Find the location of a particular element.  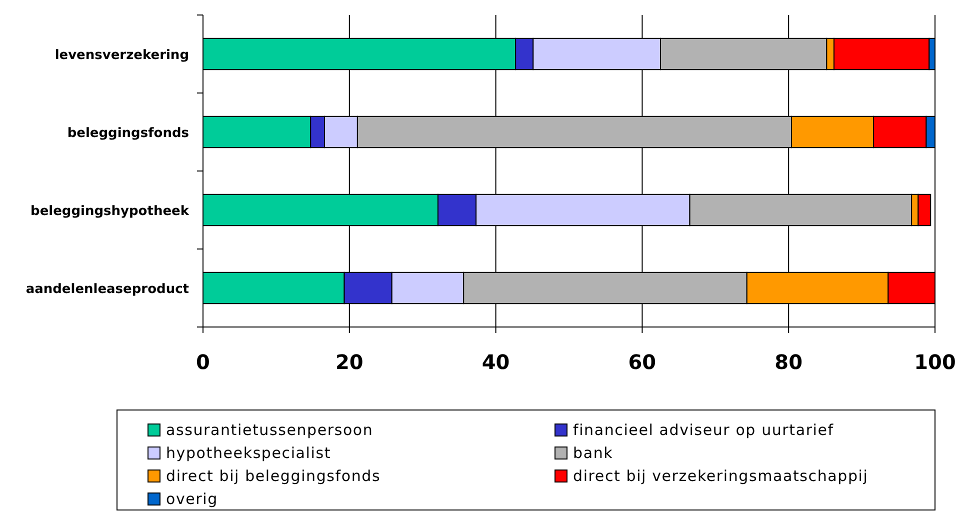

x-tick-label: 100 is located at coordinates (934, 362).